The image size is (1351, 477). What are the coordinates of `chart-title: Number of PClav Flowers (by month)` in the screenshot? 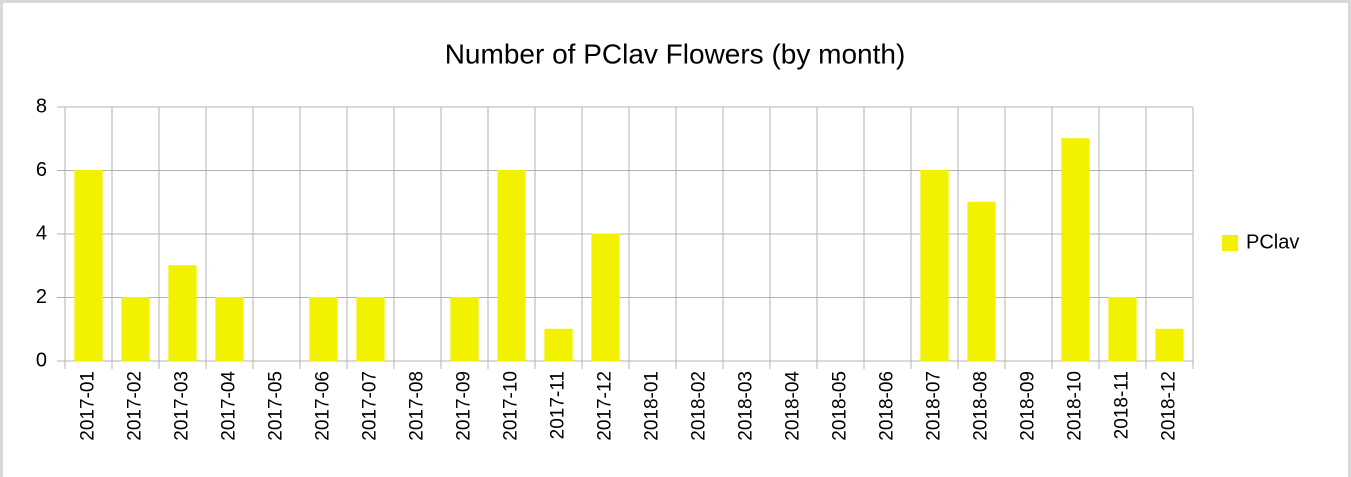 It's located at (675, 53).